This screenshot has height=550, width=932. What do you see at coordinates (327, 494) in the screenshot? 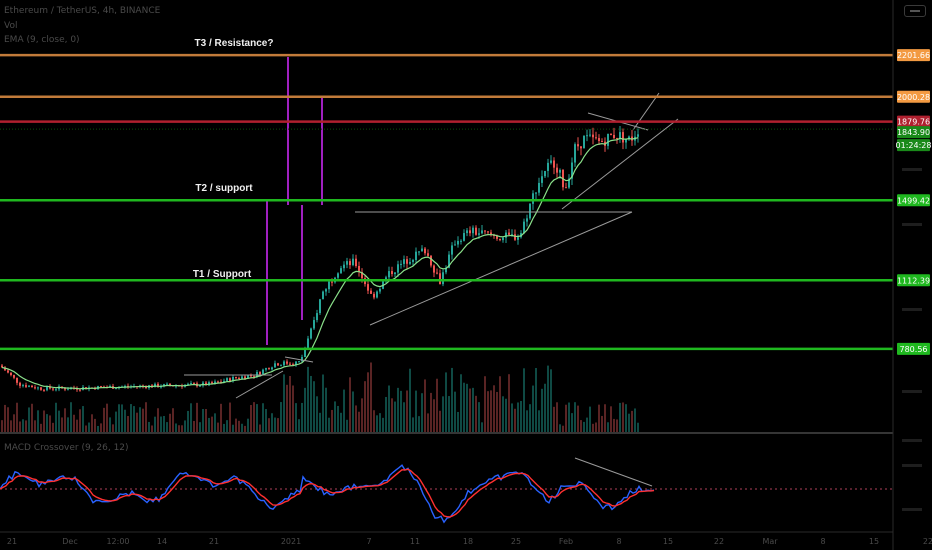
I see `macd-line` at bounding box center [327, 494].